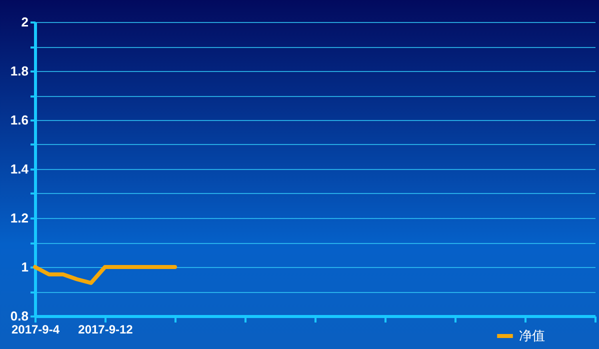 Image resolution: width=599 pixels, height=349 pixels. Describe the element at coordinates (24, 22) in the screenshot. I see `y-tick-label: 2` at that location.